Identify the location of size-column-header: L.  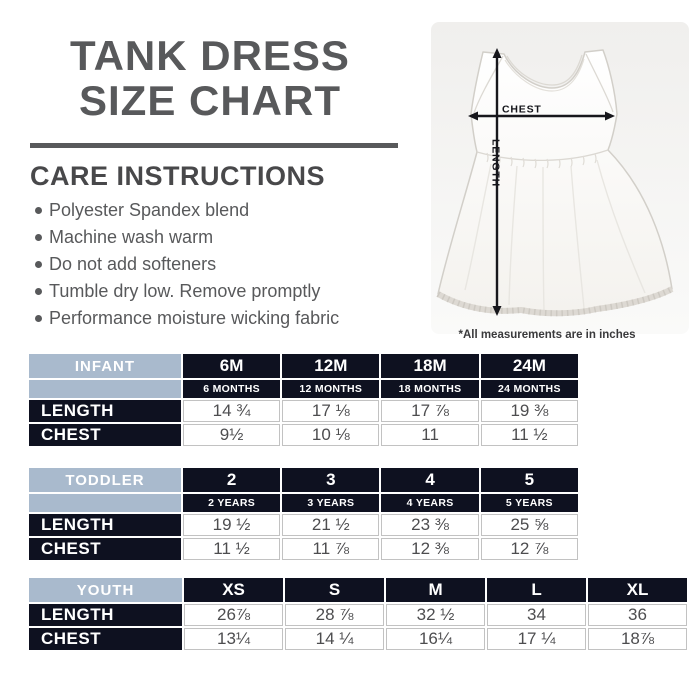
(536, 590).